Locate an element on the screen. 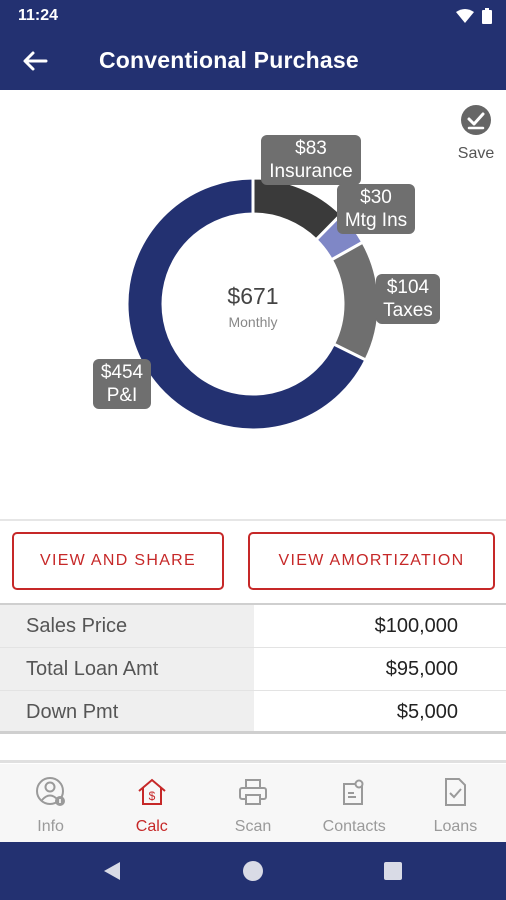 The image size is (506, 900). chart-center-amount: $671 is located at coordinates (253, 296).